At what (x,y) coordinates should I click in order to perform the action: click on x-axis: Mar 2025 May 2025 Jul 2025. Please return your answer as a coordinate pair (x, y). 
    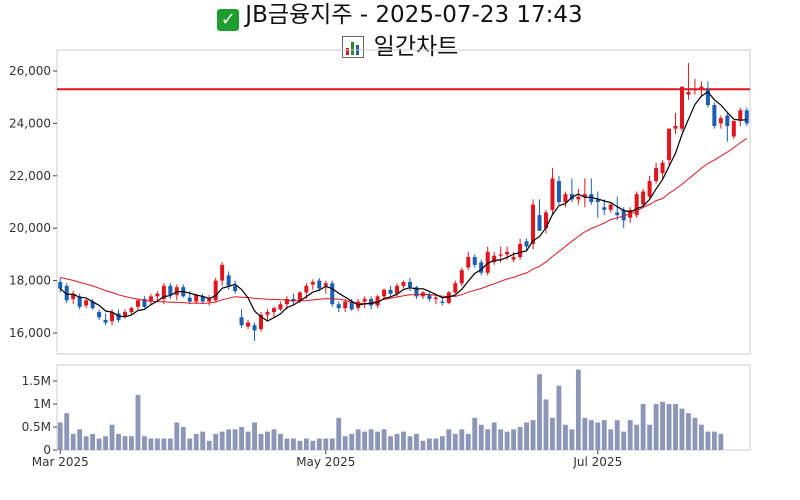
    Looking at the image, I should click on (327, 459).